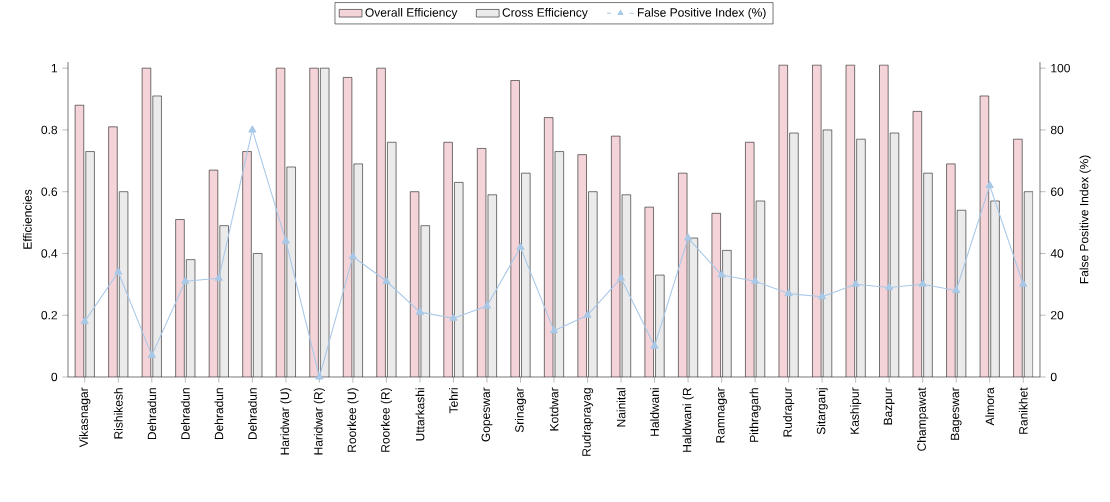 The width and height of the screenshot is (1110, 502). I want to click on y-axis-title: Efficiencies, so click(27, 219).